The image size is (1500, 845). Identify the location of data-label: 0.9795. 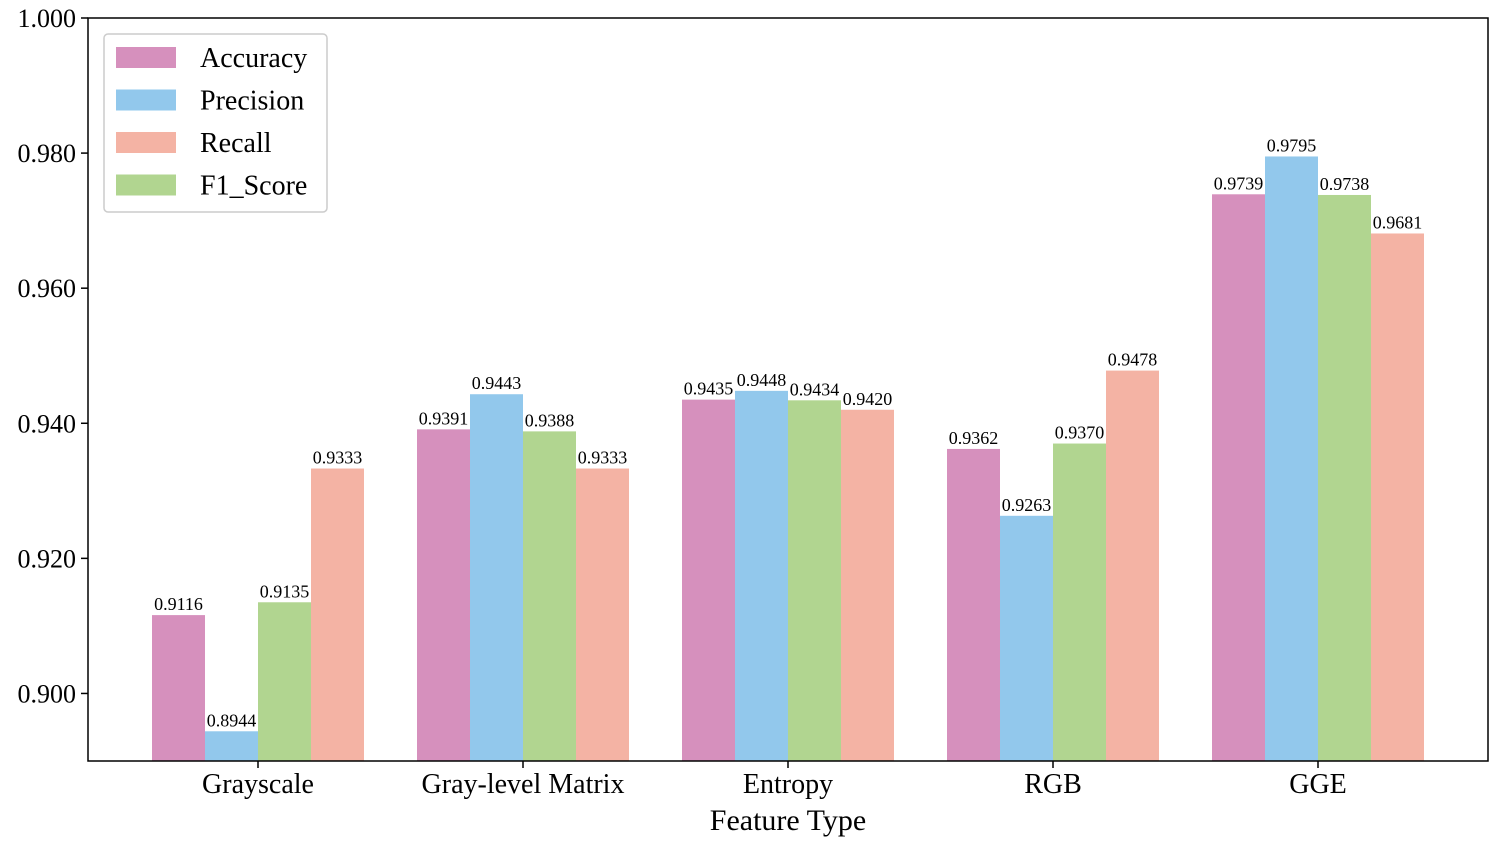
(1292, 145).